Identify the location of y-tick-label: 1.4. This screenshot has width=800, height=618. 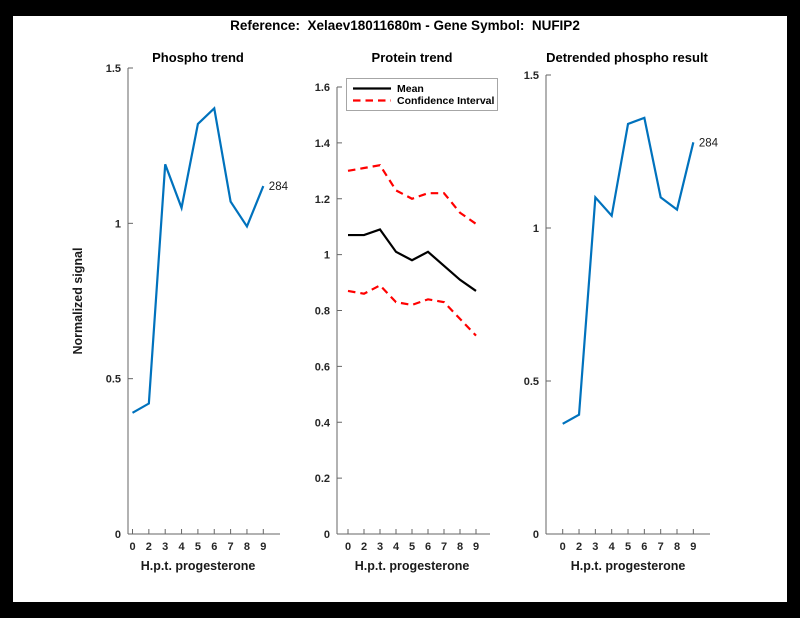
(323, 144).